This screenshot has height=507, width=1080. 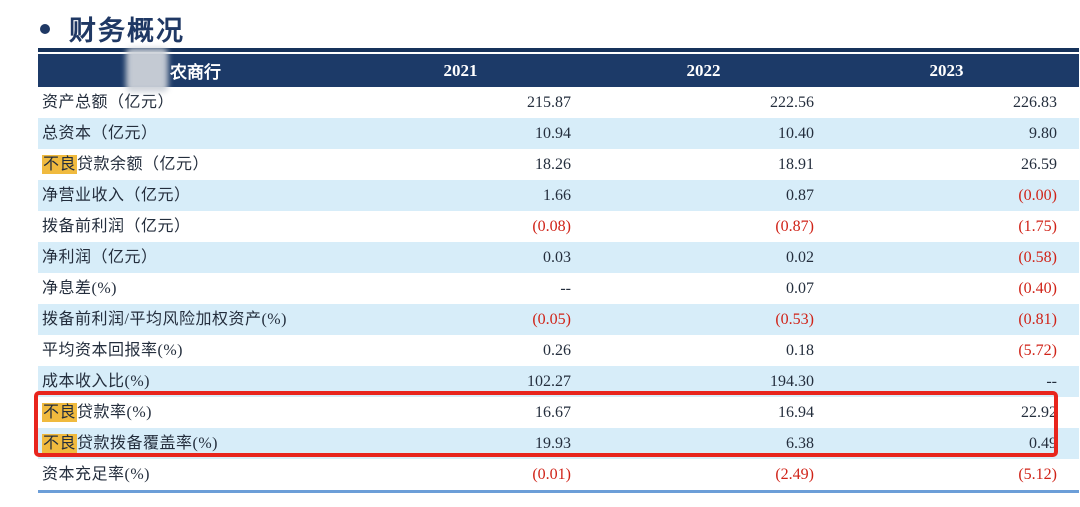 What do you see at coordinates (549, 381) in the screenshot?
I see `value-cell: 102.27` at bounding box center [549, 381].